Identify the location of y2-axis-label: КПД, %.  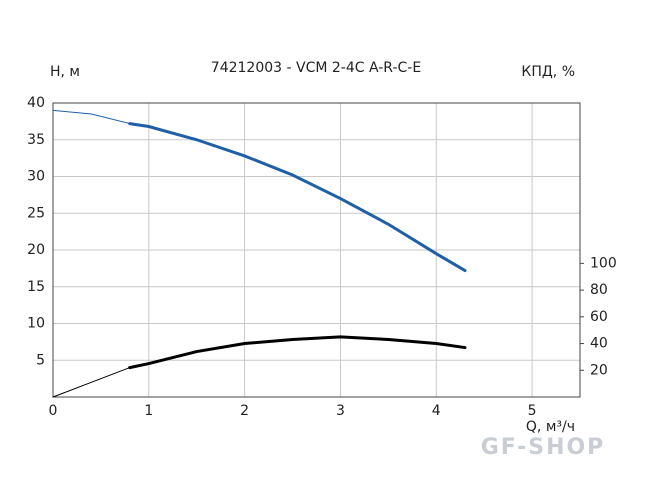
(548, 72).